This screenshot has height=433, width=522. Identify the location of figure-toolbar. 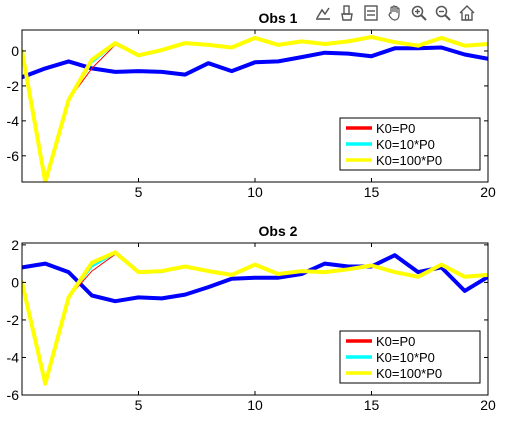
(395, 14).